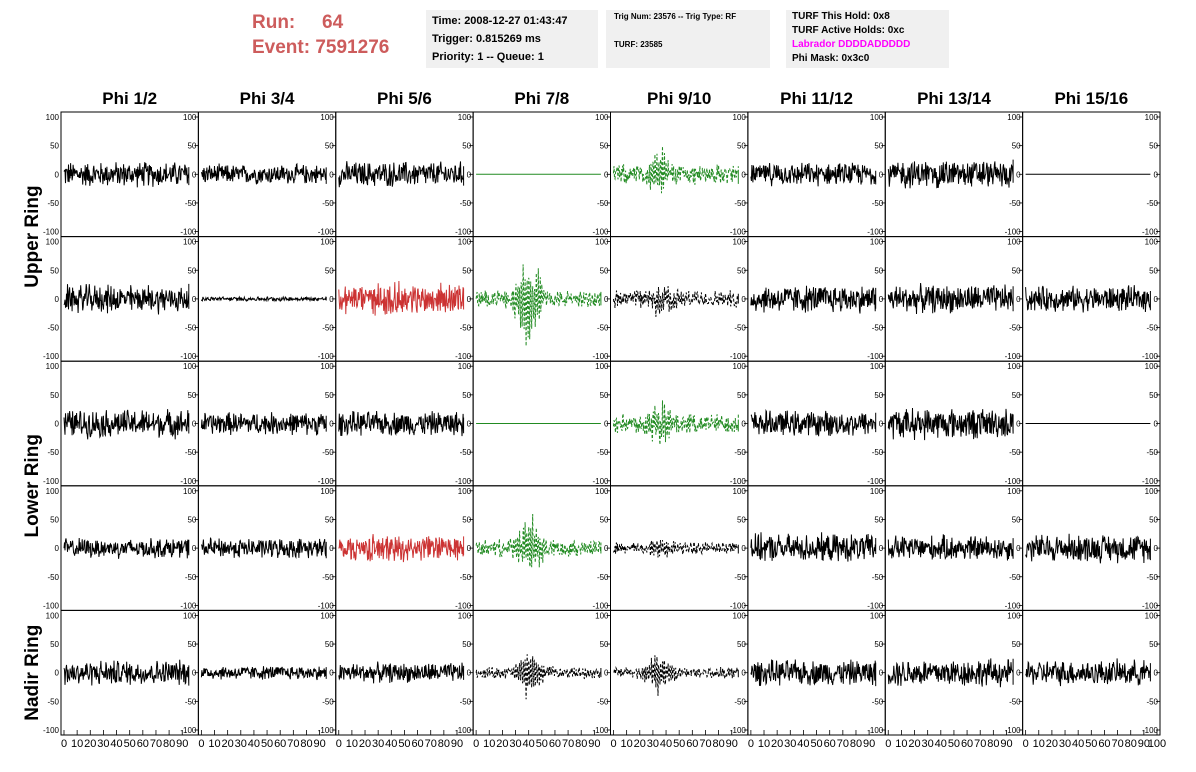  I want to click on run-event-box: Run: 64 Event: 7591276, so click(337, 39).